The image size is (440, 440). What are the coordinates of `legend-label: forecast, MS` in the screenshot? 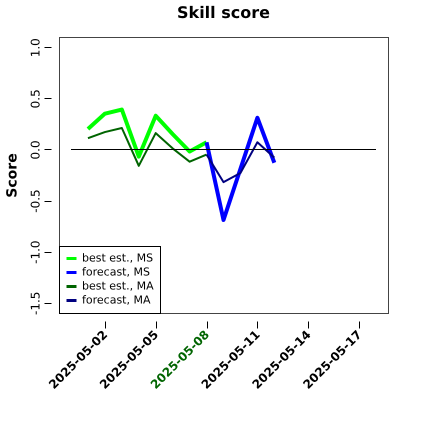 It's located at (116, 272).